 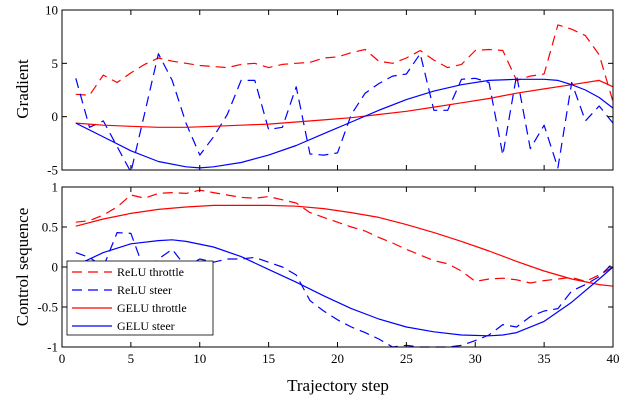 What do you see at coordinates (55, 63) in the screenshot?
I see `panel0-y-tick-label: 5` at bounding box center [55, 63].